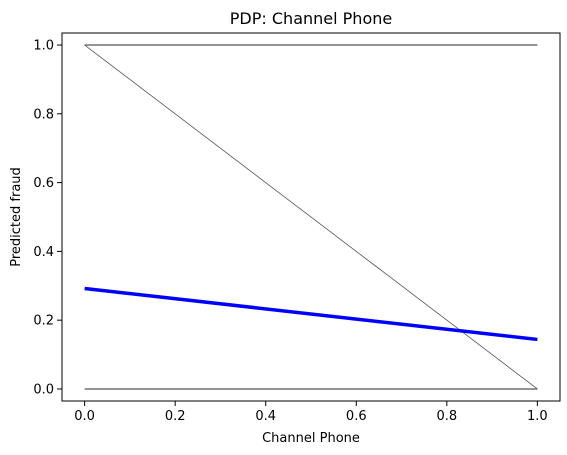  I want to click on x-axis: 0.0 0.2 0.4 0.6 0.8 1.0, so click(311, 412).